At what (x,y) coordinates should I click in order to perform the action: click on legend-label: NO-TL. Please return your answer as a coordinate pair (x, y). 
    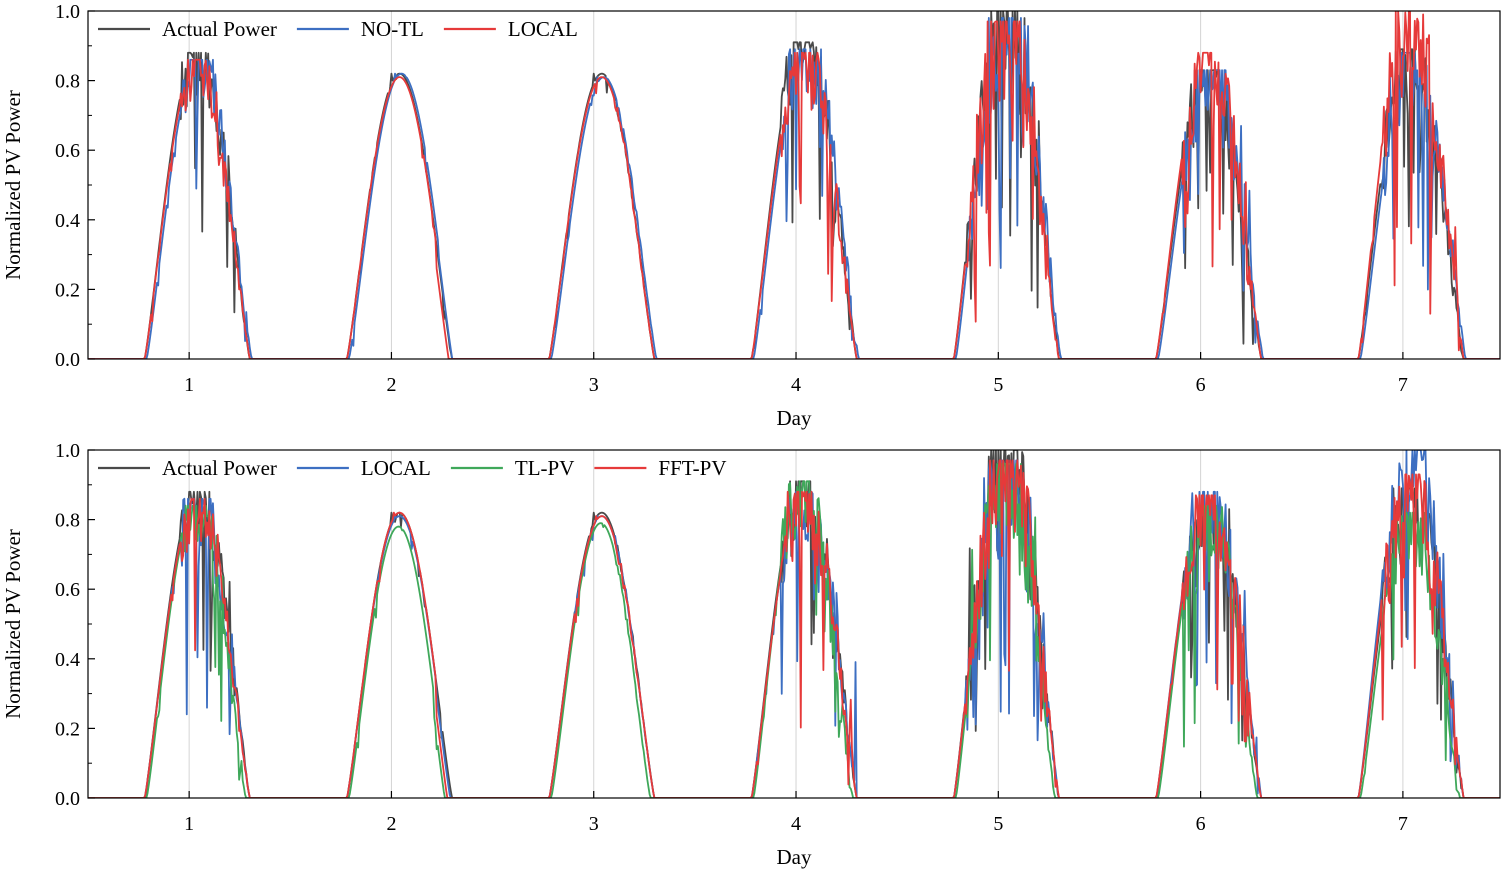
    Looking at the image, I should click on (392, 29).